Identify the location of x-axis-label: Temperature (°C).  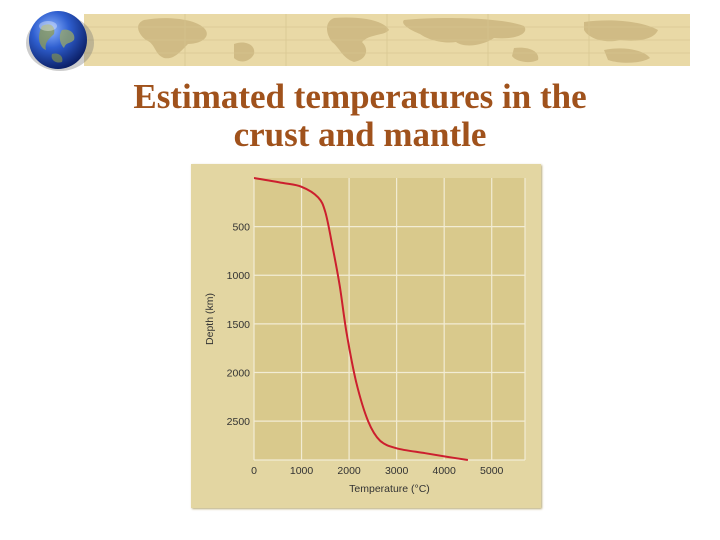
(389, 489).